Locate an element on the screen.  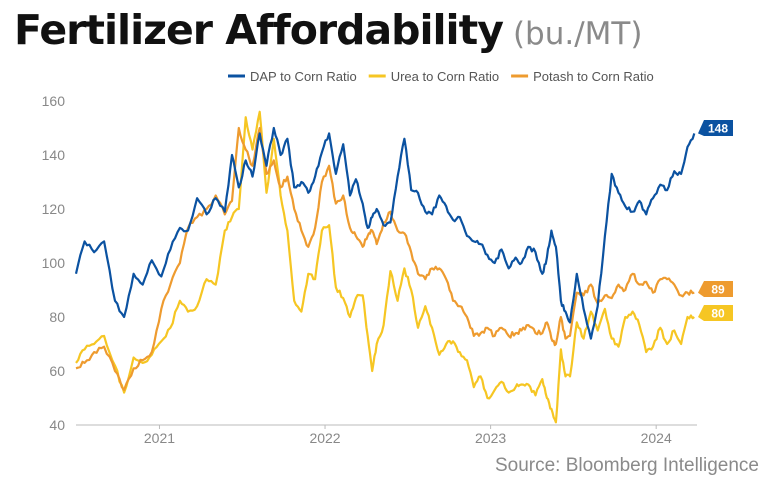
source-note: Source: Bloomberg Intelligence is located at coordinates (626, 465).